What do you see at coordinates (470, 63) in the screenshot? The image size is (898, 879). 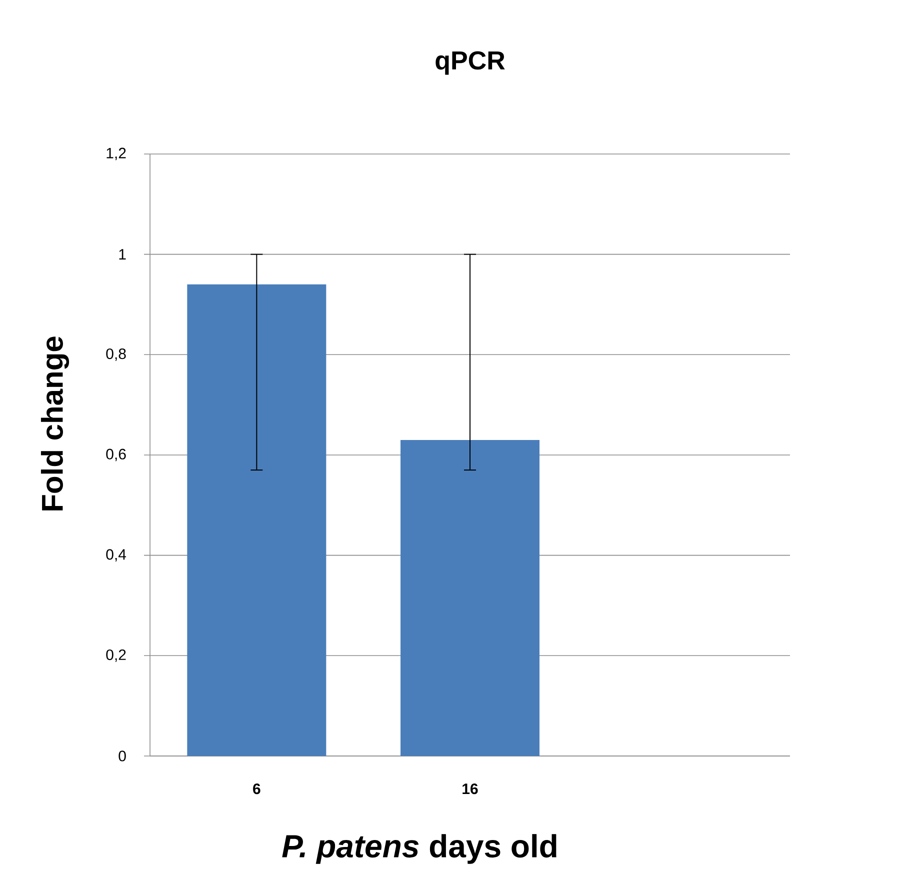 I see `chart-title: qPCR` at bounding box center [470, 63].